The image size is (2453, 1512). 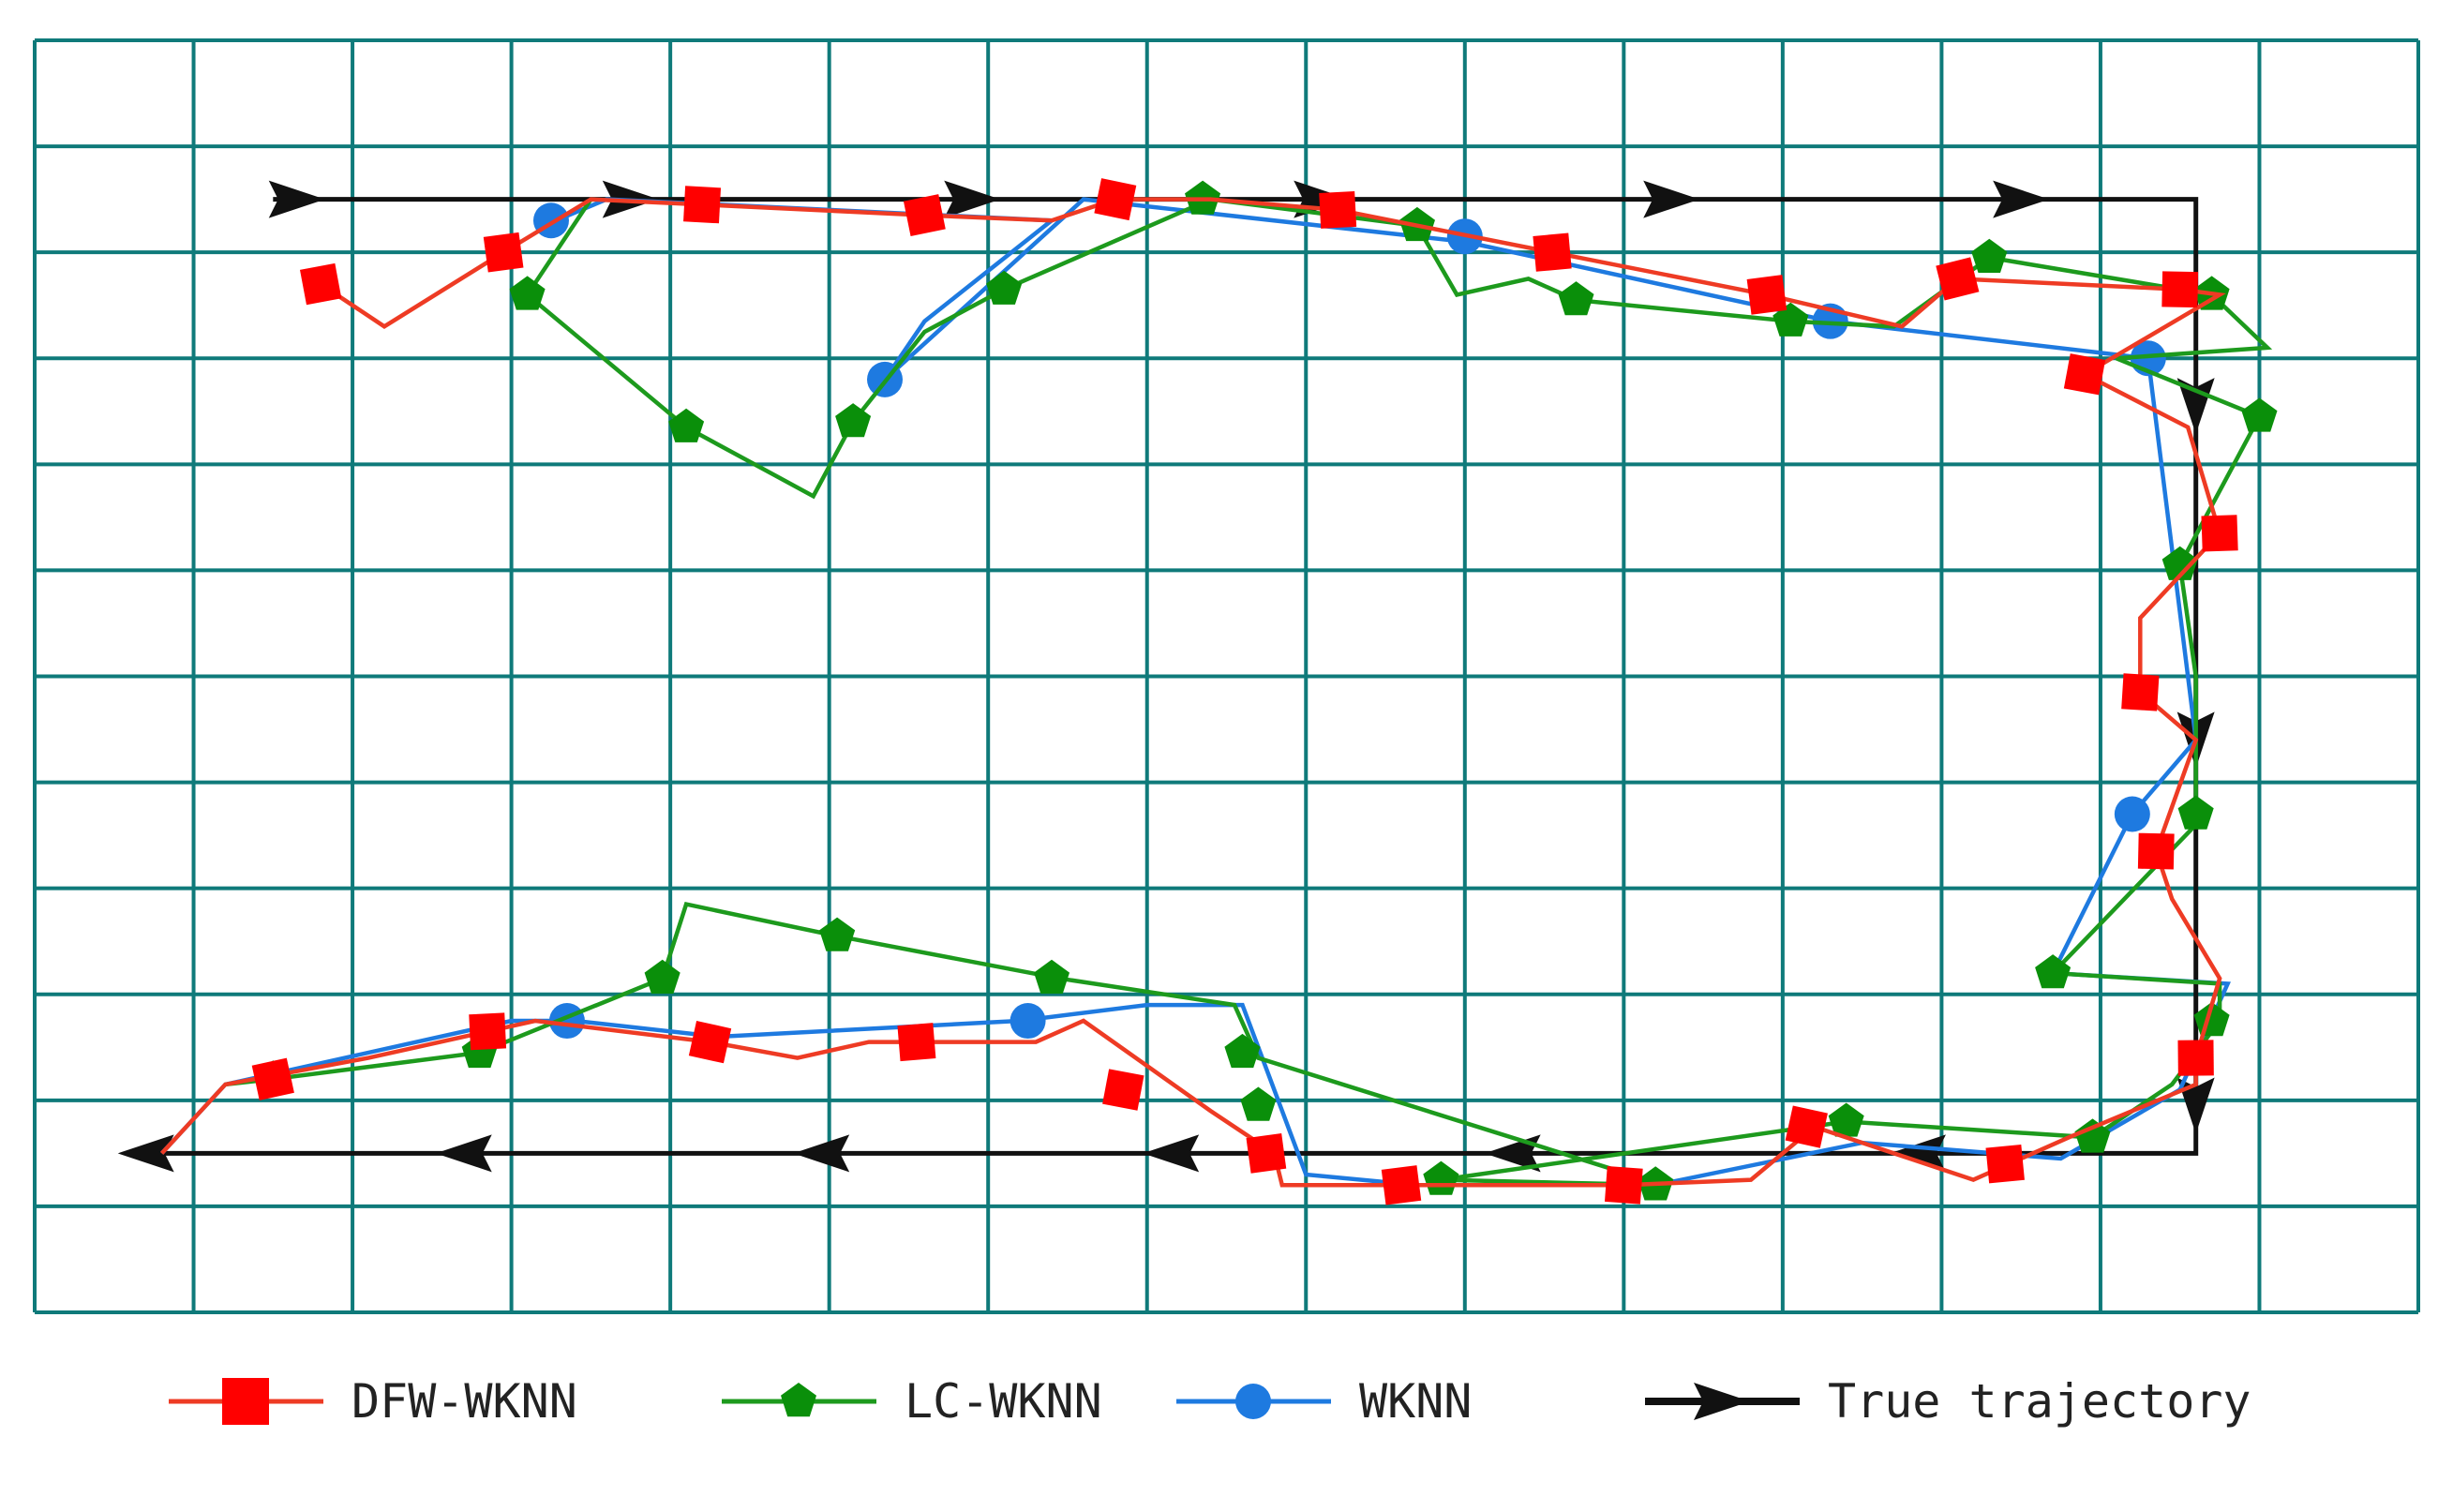 What do you see at coordinates (1003, 1401) in the screenshot?
I see `legend-label-lc-wknn: LC-WKNN` at bounding box center [1003, 1401].